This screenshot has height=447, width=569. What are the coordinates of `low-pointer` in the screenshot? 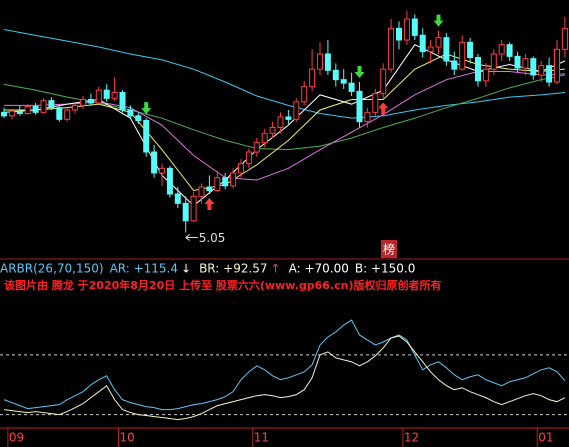 It's located at (191, 237).